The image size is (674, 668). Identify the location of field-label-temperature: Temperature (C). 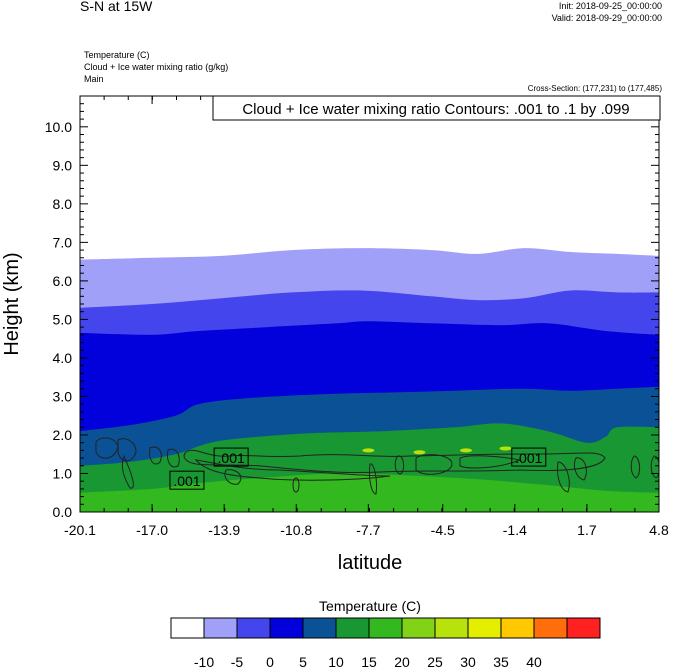
(117, 55).